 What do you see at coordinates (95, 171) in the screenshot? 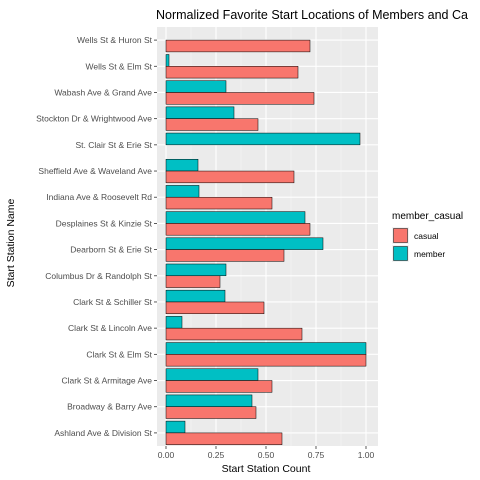
I see `y-tick-label: Sheffield Ave & Waveland Ave` at bounding box center [95, 171].